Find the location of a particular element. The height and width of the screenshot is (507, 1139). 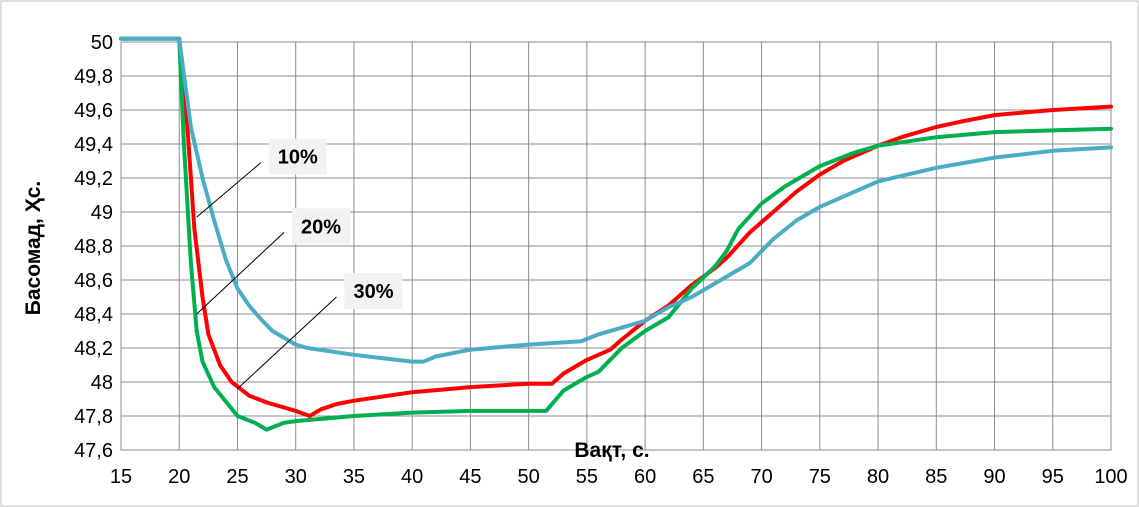

x-tick-label: 50 is located at coordinates (529, 477).